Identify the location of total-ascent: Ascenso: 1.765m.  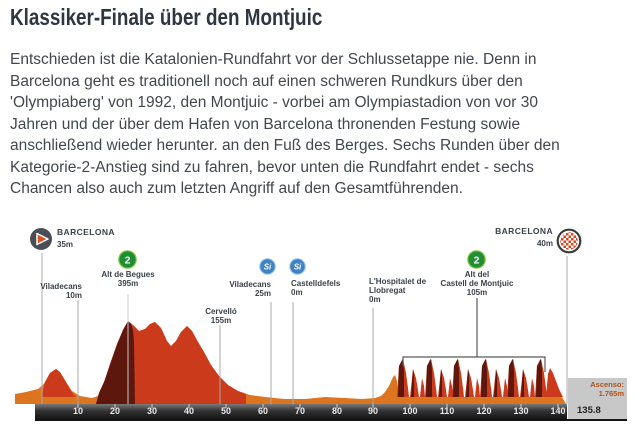
(607, 389).